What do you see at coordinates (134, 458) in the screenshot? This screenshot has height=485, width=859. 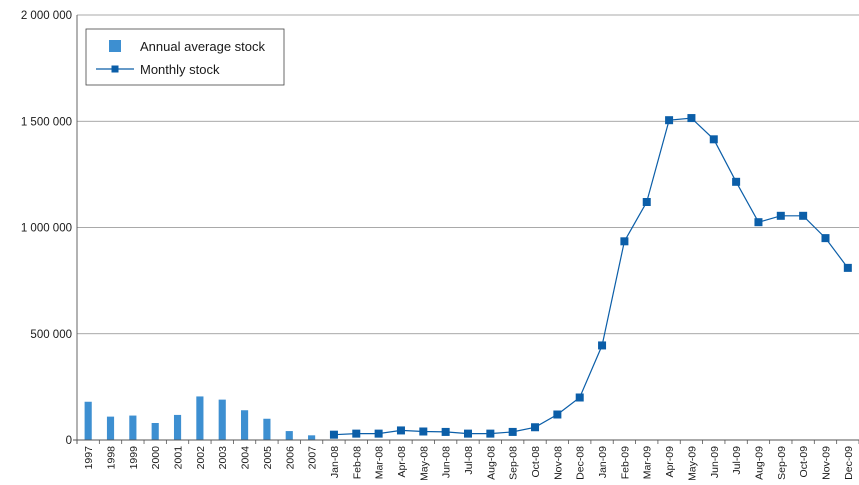 I see `x-tick-label: 1999` at bounding box center [134, 458].